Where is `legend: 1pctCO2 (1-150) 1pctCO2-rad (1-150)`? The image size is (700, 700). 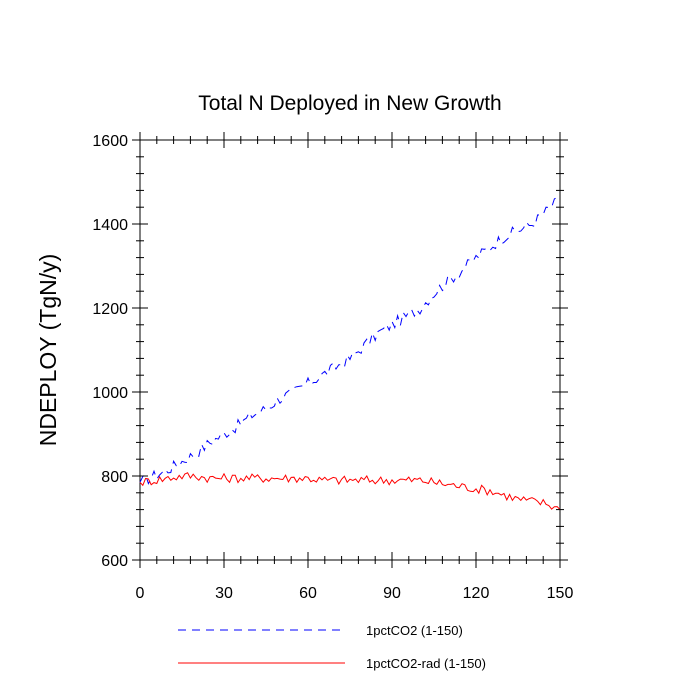
legend: 1pctCO2 (1-150) 1pctCO2-rad (1-150) is located at coordinates (332, 647).